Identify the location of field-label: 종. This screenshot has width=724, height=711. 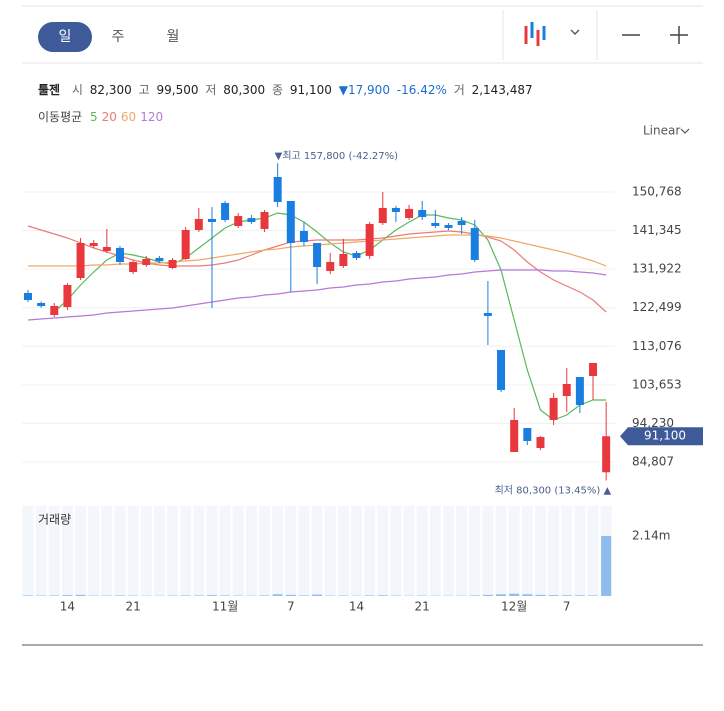
(277, 90).